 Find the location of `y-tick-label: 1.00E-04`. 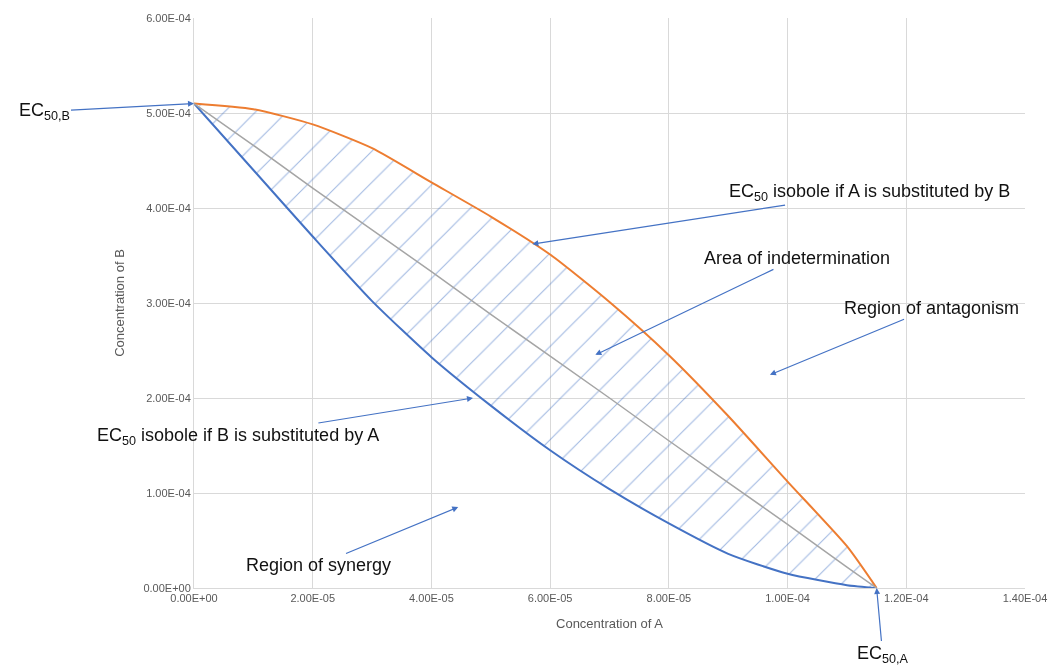

y-tick-label: 1.00E-04 is located at coordinates (168, 492).